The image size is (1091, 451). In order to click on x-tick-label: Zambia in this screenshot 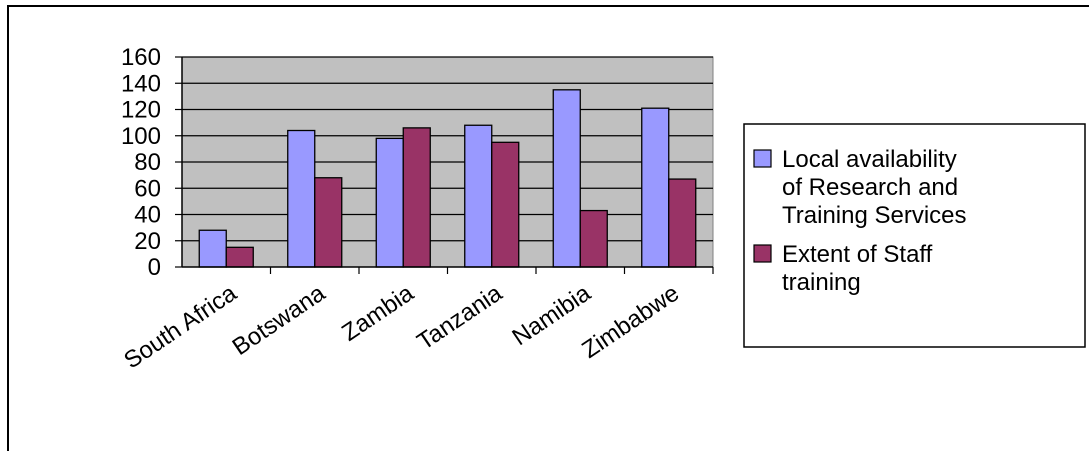, I will do `click(378, 312)`.